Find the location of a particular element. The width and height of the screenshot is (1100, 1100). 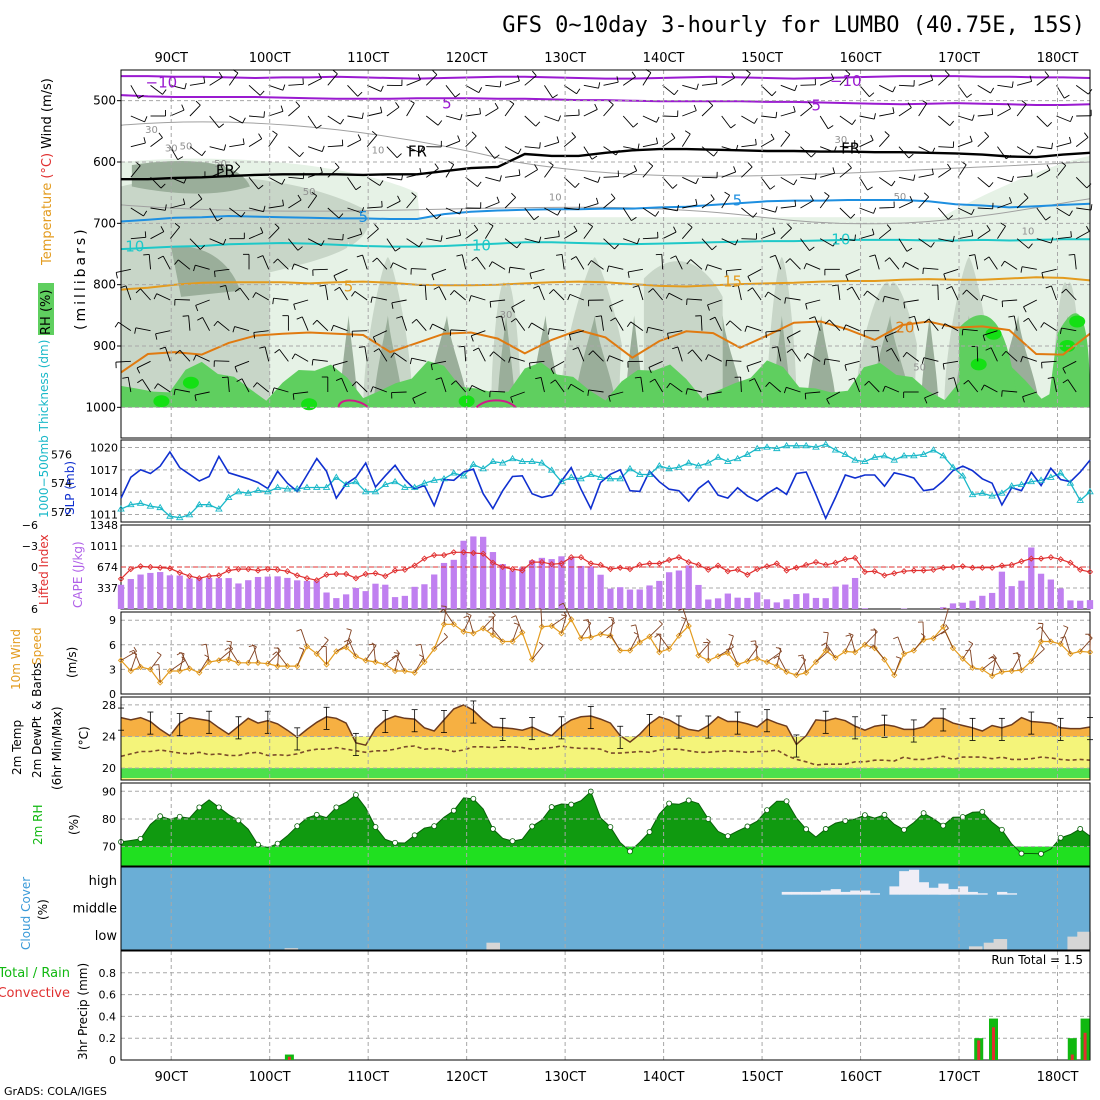

thickness-tick-label: 576 is located at coordinates (61, 454).